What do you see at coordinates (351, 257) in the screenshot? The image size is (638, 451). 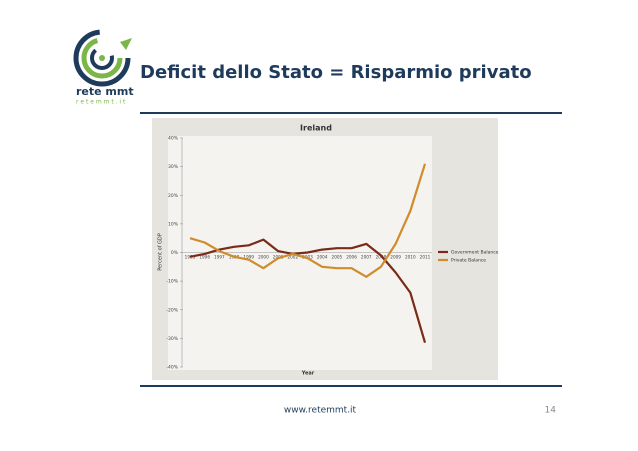 I see `x-tick-label: 2006` at bounding box center [351, 257].